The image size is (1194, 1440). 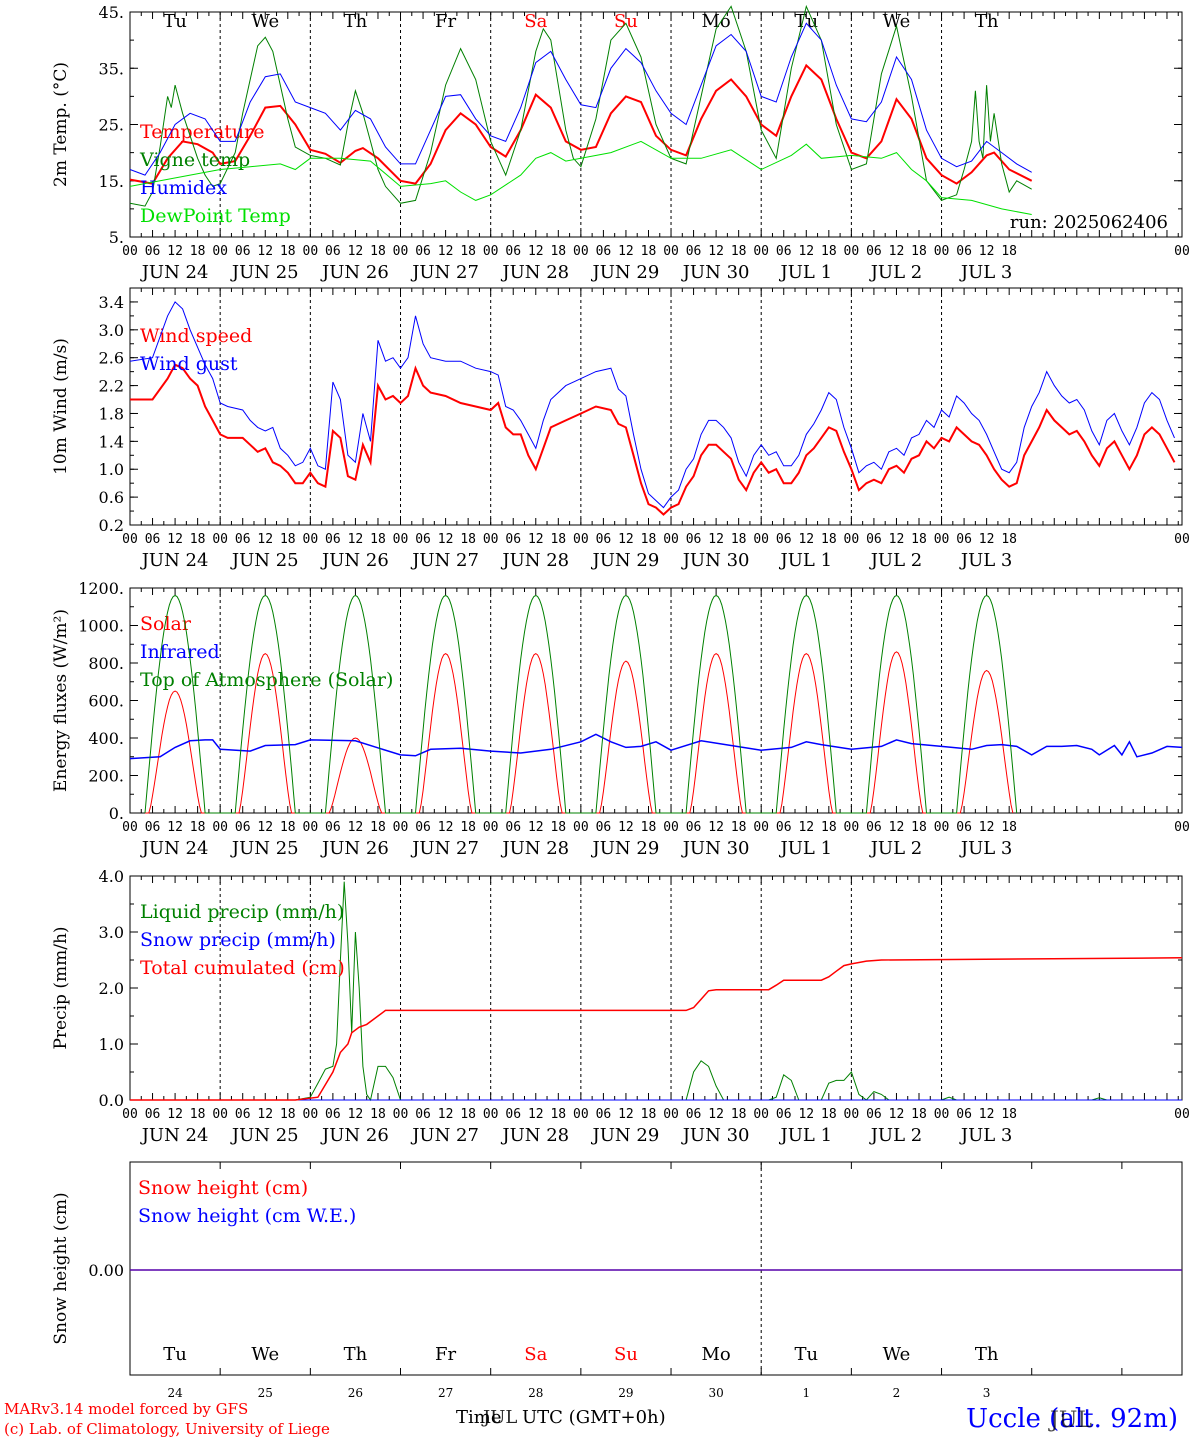 What do you see at coordinates (401, 251) in the screenshot?
I see `temp-hour-label: 00` at bounding box center [401, 251].